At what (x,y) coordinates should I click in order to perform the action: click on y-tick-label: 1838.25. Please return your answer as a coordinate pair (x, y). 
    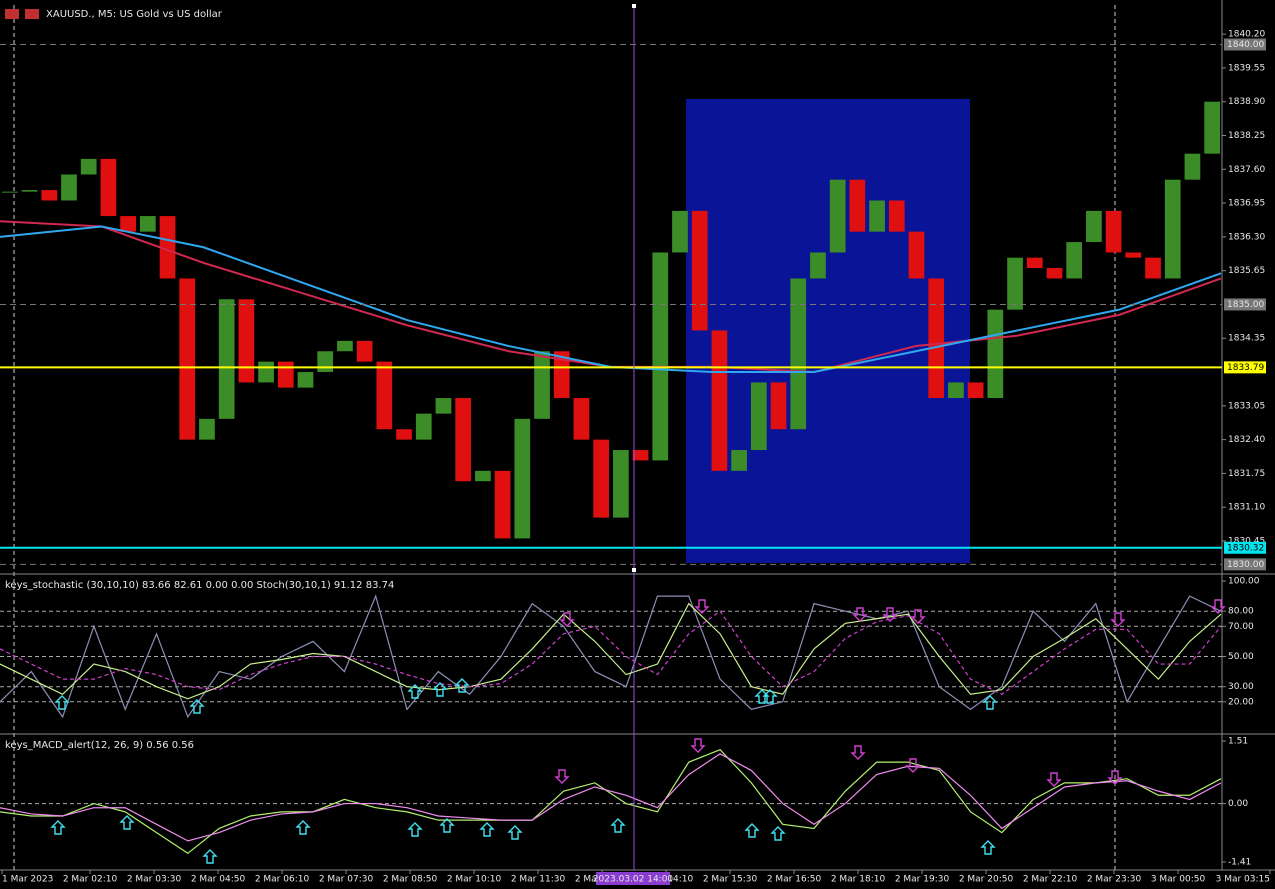
    Looking at the image, I should click on (1246, 136).